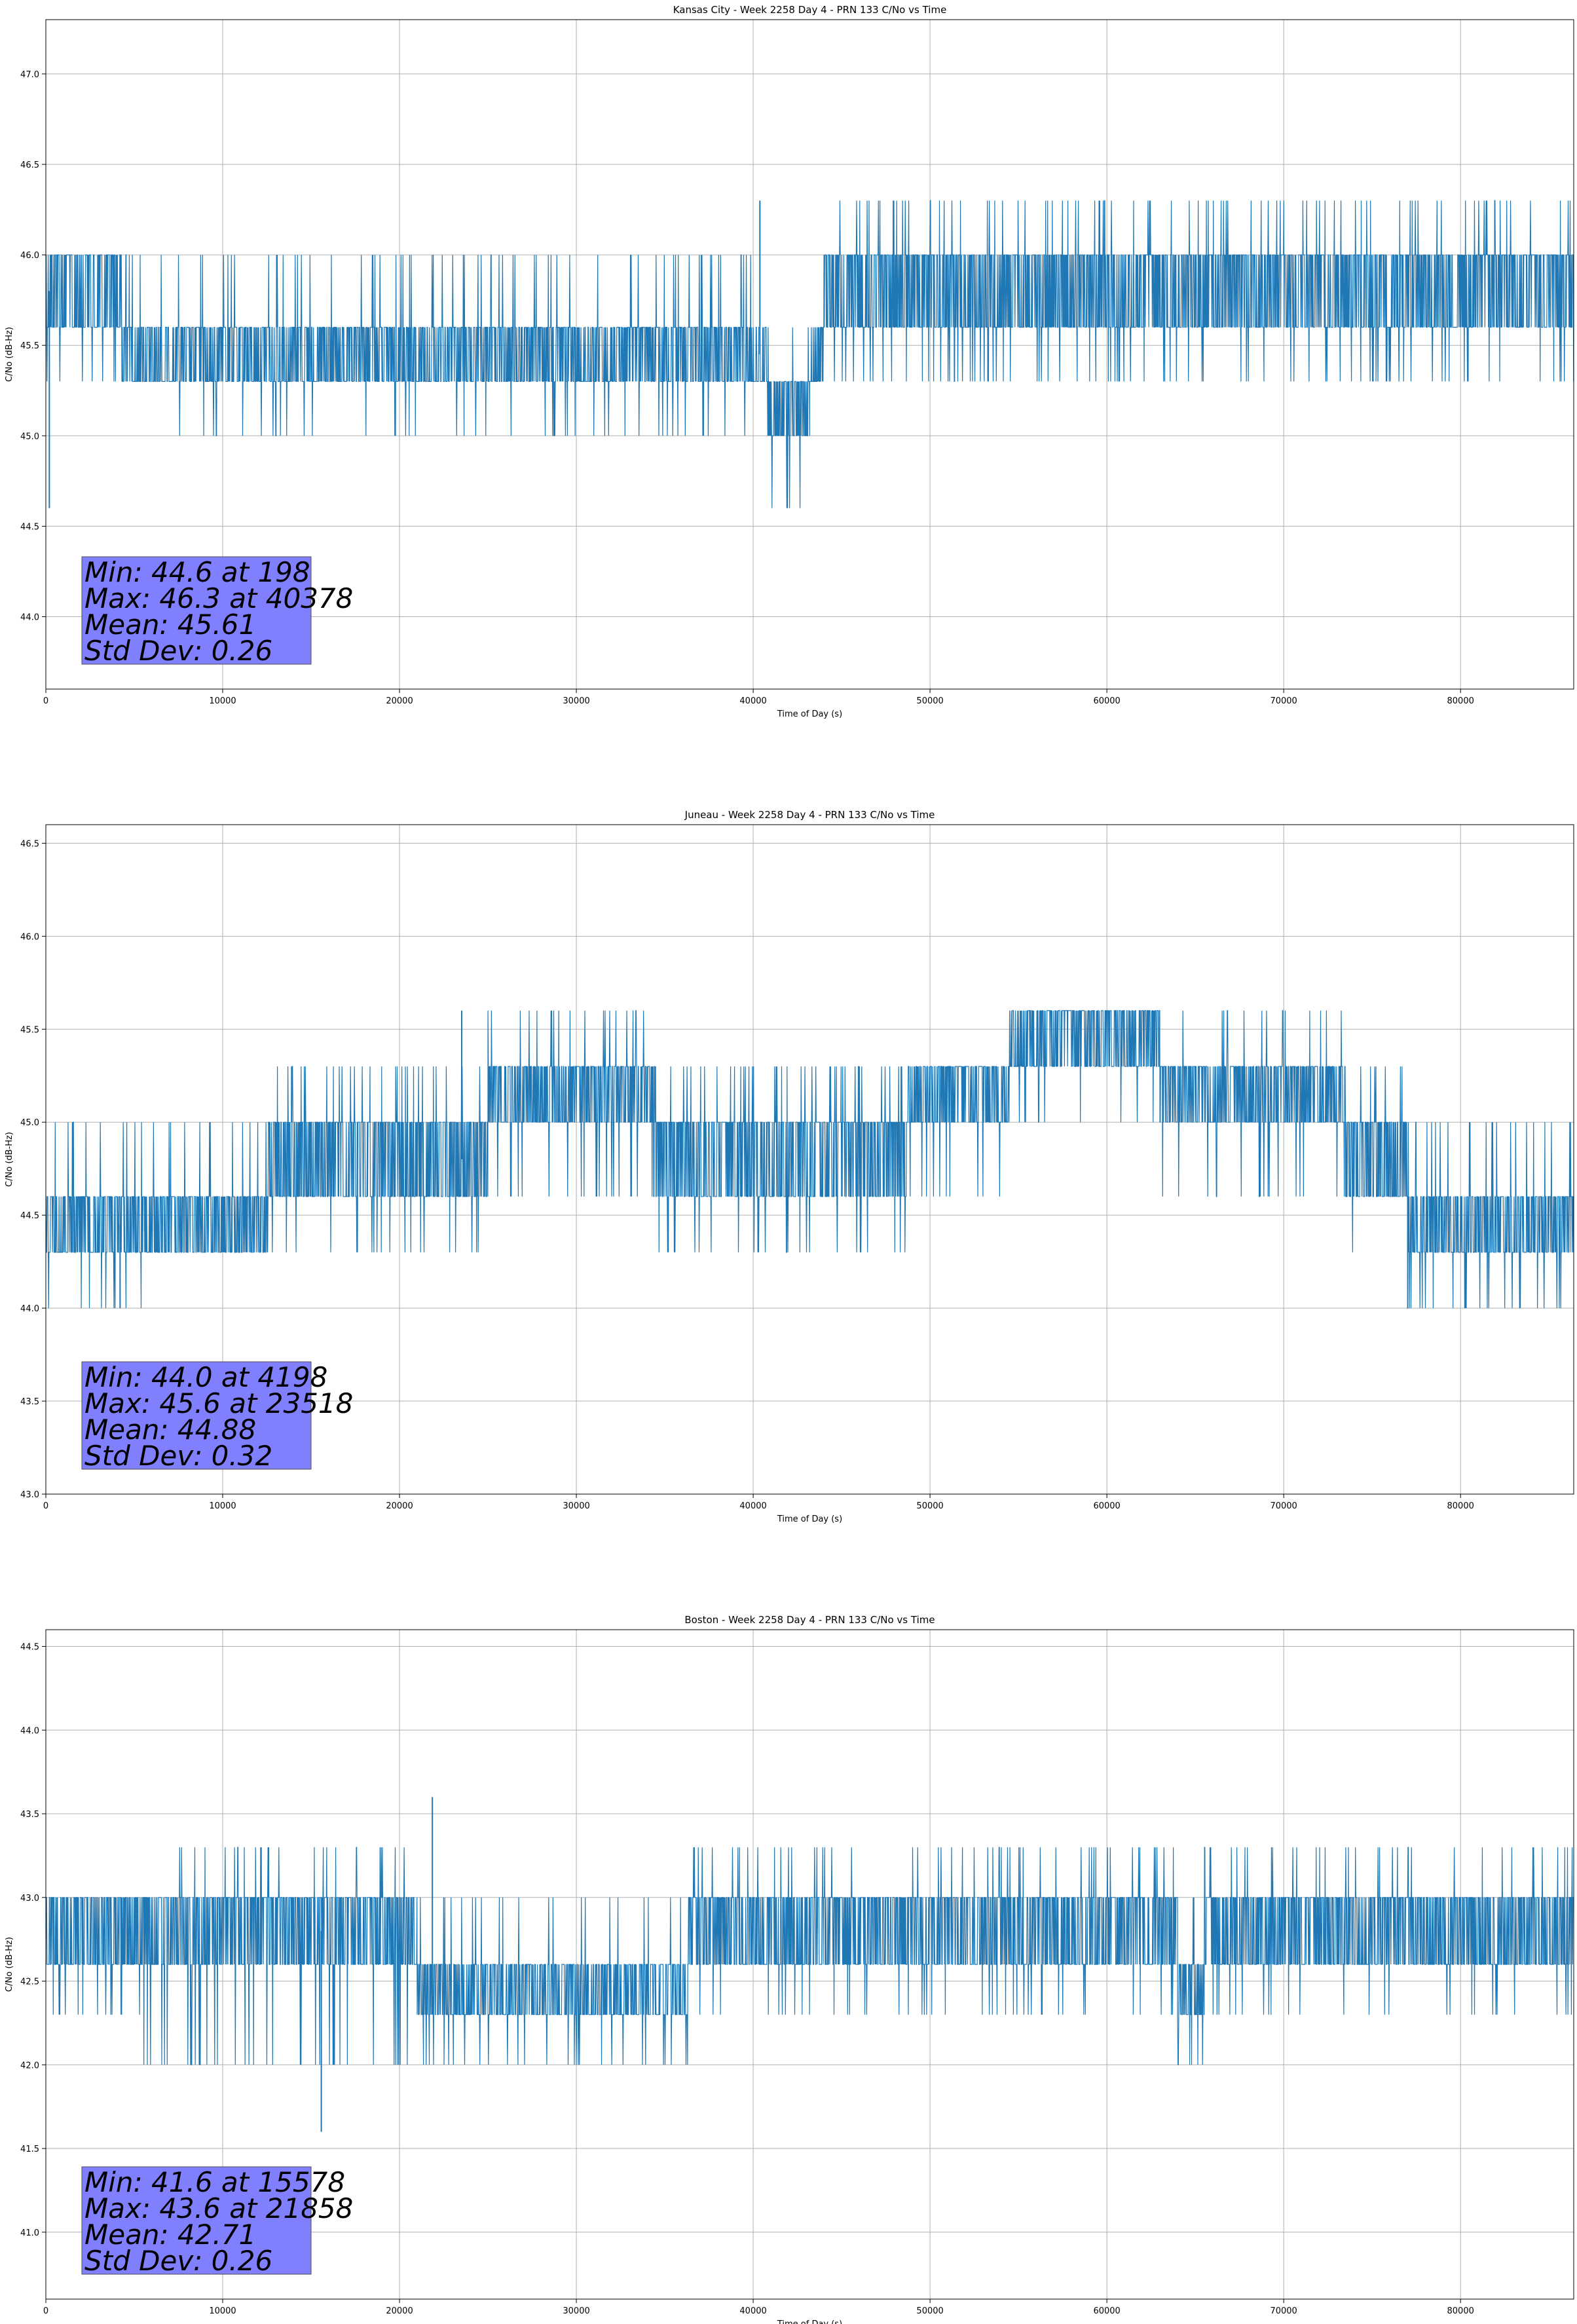 This screenshot has width=1577, height=2324. I want to click on y-axis: 44.0 44.5 45.0 45.5 46.0 46.5 47.0, so click(33, 346).